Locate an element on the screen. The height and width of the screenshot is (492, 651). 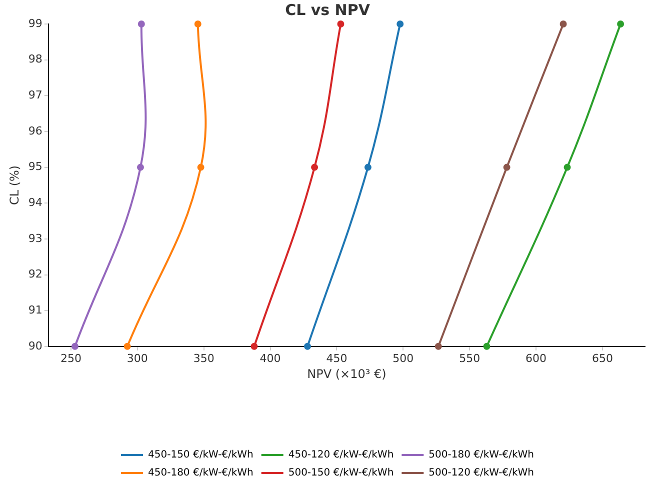
y-tick-label: 98 is located at coordinates (35, 59).